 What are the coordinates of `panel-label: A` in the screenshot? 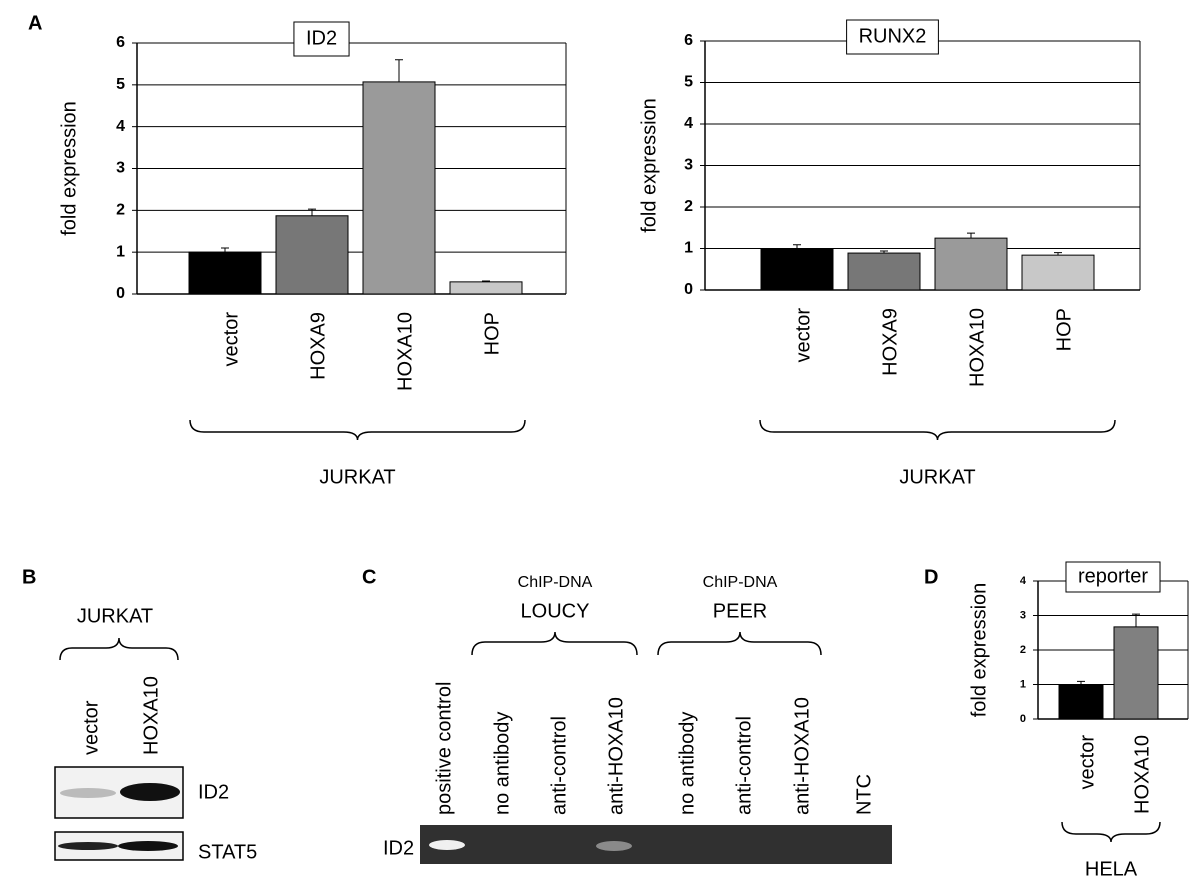 It's located at (35, 23).